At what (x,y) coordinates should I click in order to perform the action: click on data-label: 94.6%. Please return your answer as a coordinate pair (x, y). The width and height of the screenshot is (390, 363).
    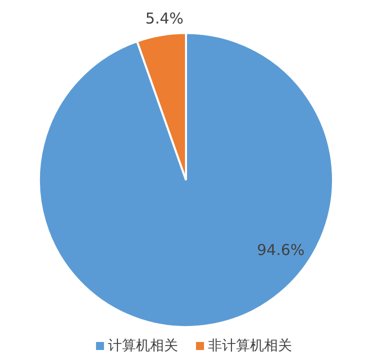
    Looking at the image, I should click on (281, 250).